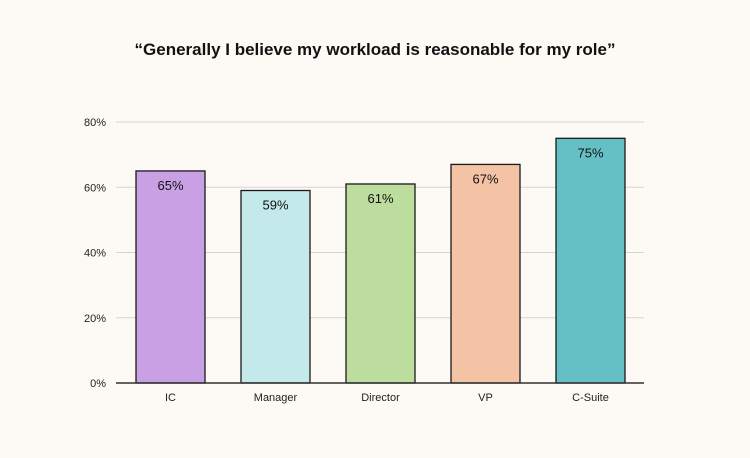 This screenshot has width=750, height=458. What do you see at coordinates (98, 384) in the screenshot?
I see `y-tick-label: 0%` at bounding box center [98, 384].